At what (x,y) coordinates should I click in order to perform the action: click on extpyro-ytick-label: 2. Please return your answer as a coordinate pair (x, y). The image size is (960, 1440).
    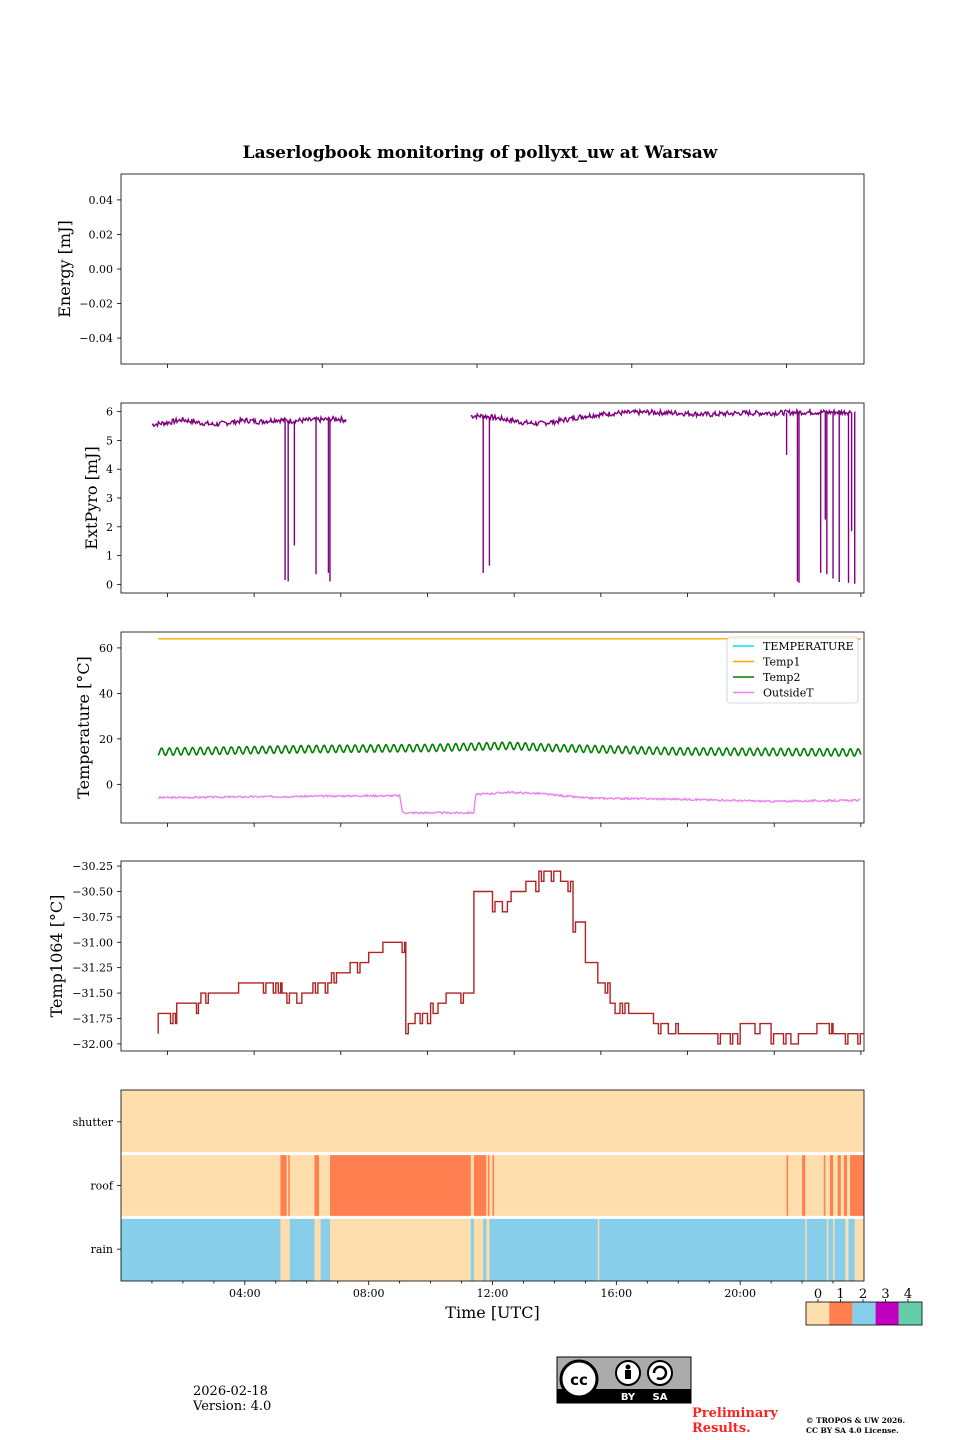
    Looking at the image, I should click on (109, 527).